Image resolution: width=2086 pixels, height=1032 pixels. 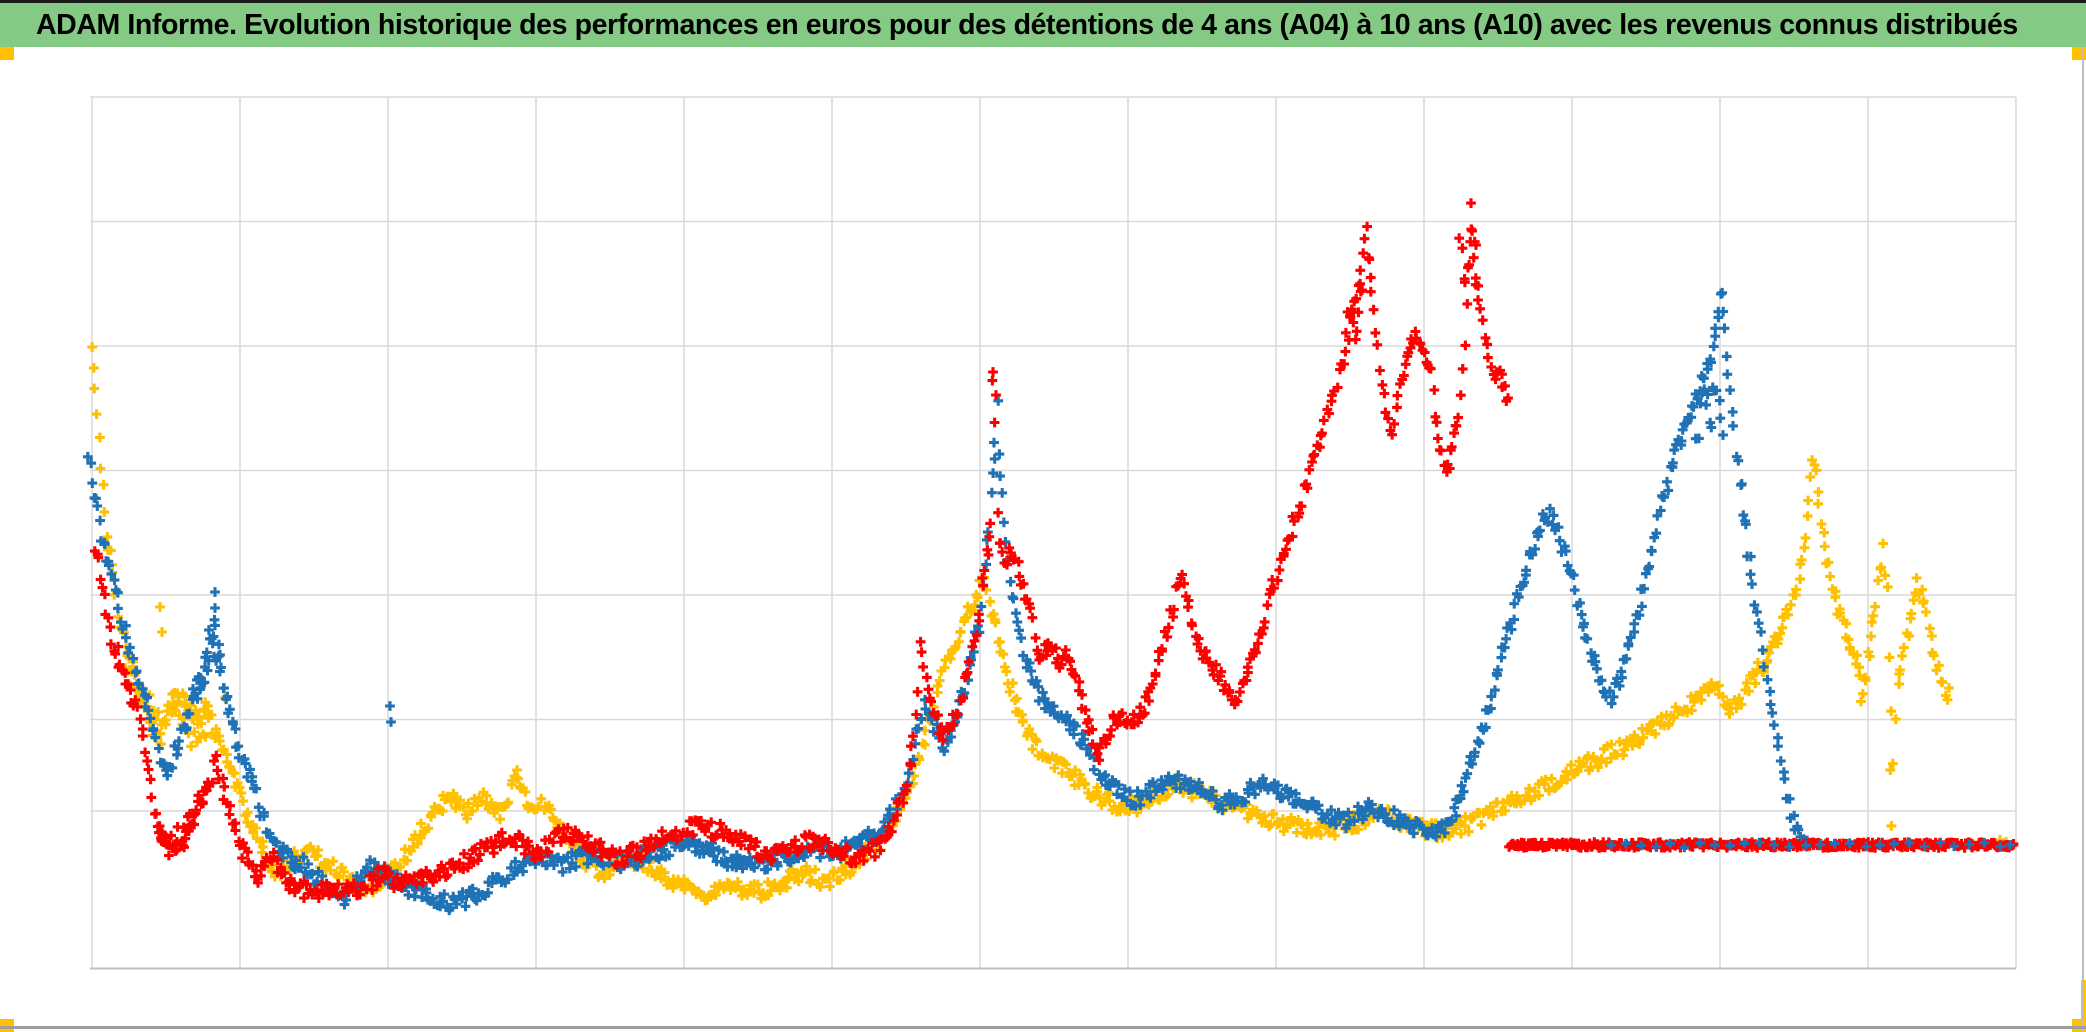 What do you see at coordinates (1043, 1027) in the screenshot?
I see `bottom-border-line` at bounding box center [1043, 1027].